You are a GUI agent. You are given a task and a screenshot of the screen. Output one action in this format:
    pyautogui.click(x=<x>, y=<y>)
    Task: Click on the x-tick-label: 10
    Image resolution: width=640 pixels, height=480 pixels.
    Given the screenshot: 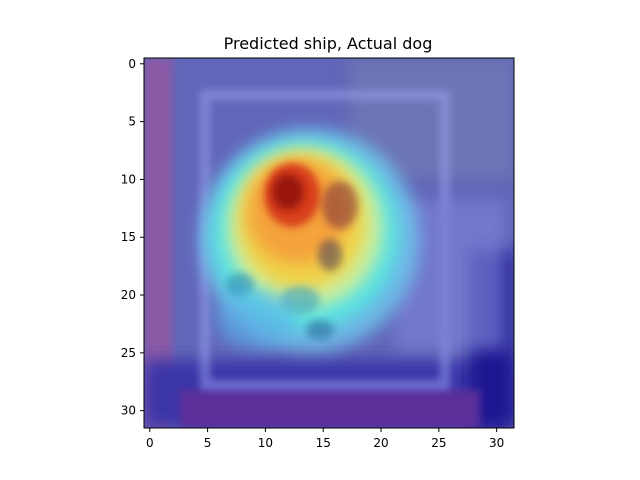 What is the action you would take?
    pyautogui.click(x=265, y=443)
    